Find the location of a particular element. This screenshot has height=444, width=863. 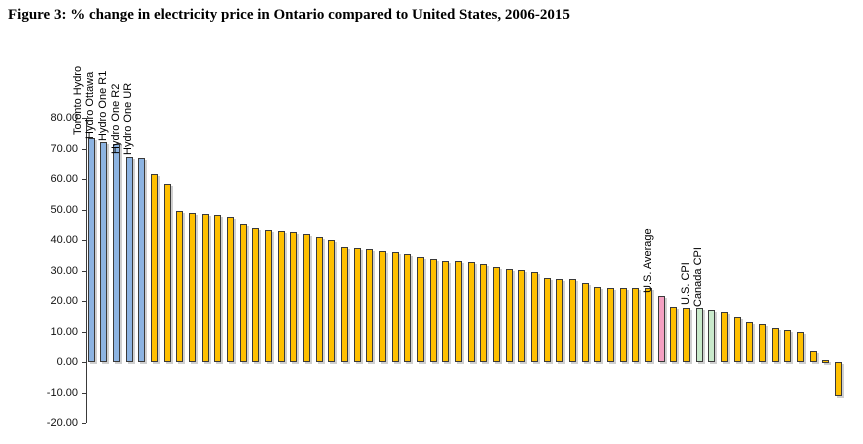

y-tick-label: 80.00 is located at coordinates (64, 118).